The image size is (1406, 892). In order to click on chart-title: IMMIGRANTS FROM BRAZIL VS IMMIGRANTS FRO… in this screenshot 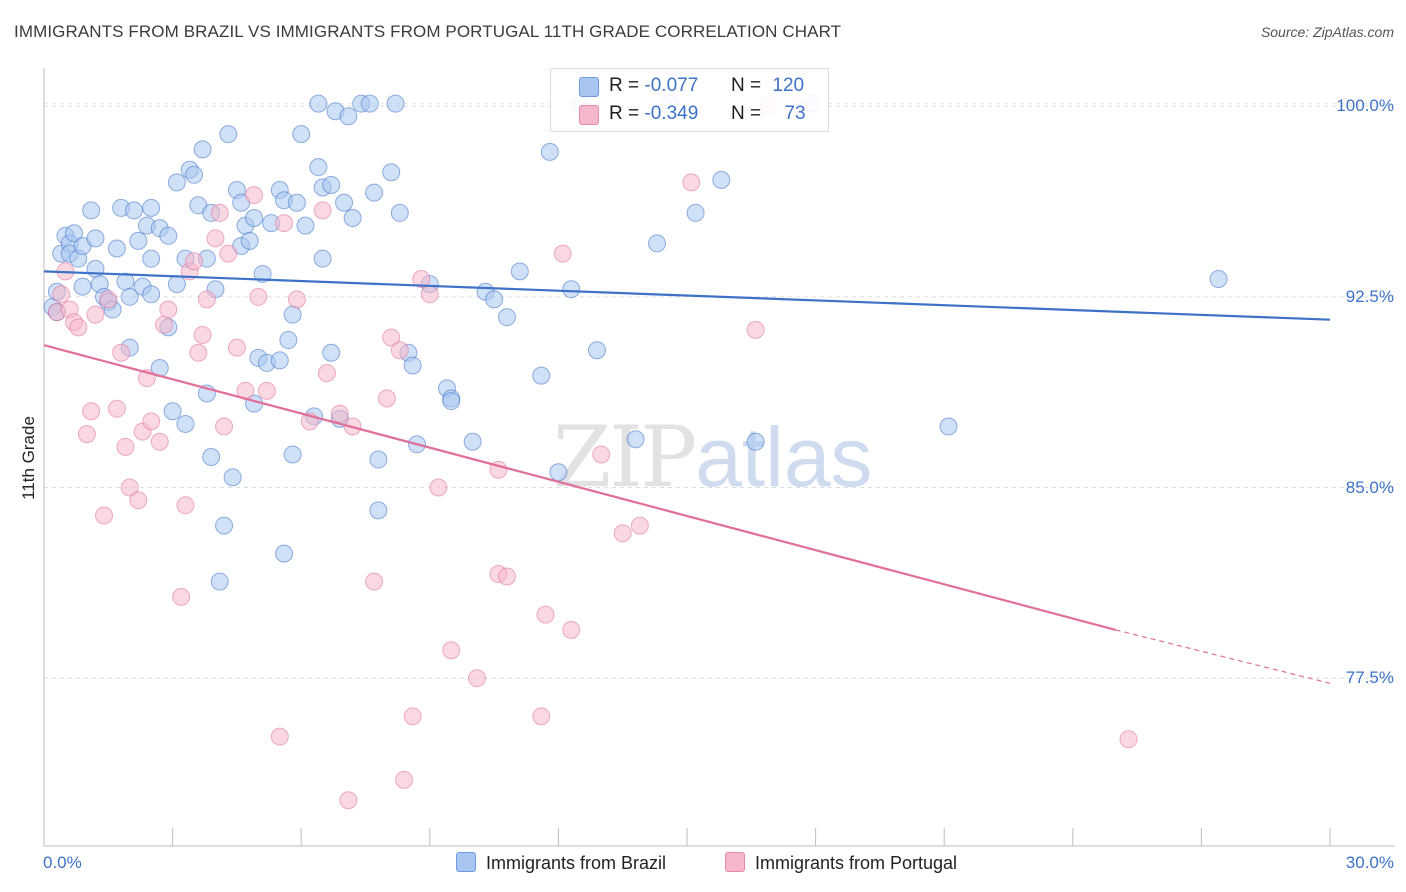, I will do `click(428, 31)`.